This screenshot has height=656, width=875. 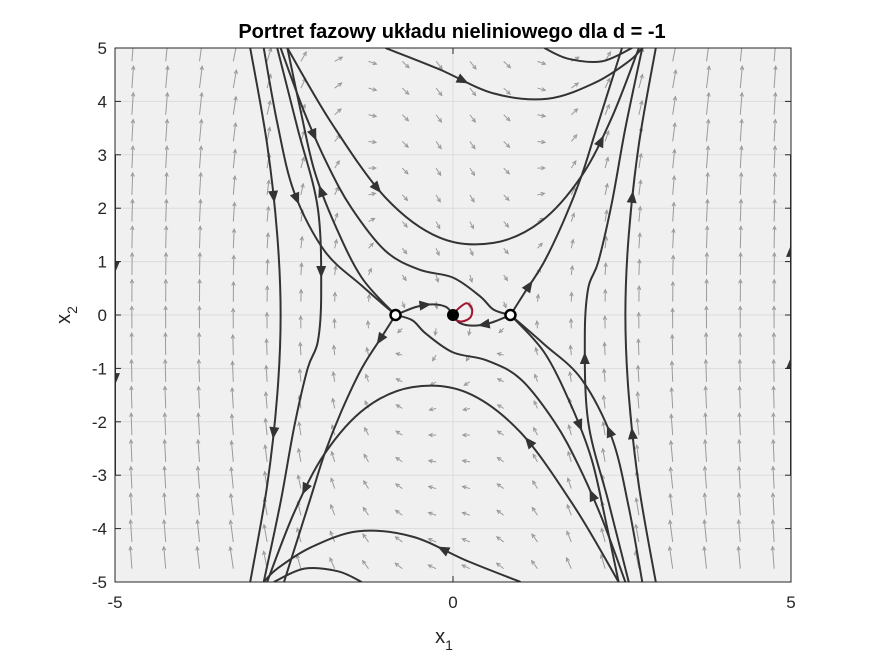 I want to click on y-tick-label: -1, so click(x=99, y=368).